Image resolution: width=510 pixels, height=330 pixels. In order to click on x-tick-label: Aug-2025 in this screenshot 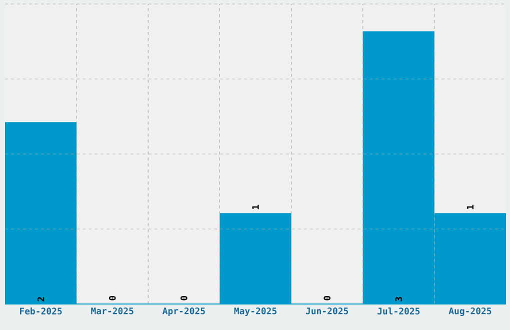, I will do `click(470, 312)`.